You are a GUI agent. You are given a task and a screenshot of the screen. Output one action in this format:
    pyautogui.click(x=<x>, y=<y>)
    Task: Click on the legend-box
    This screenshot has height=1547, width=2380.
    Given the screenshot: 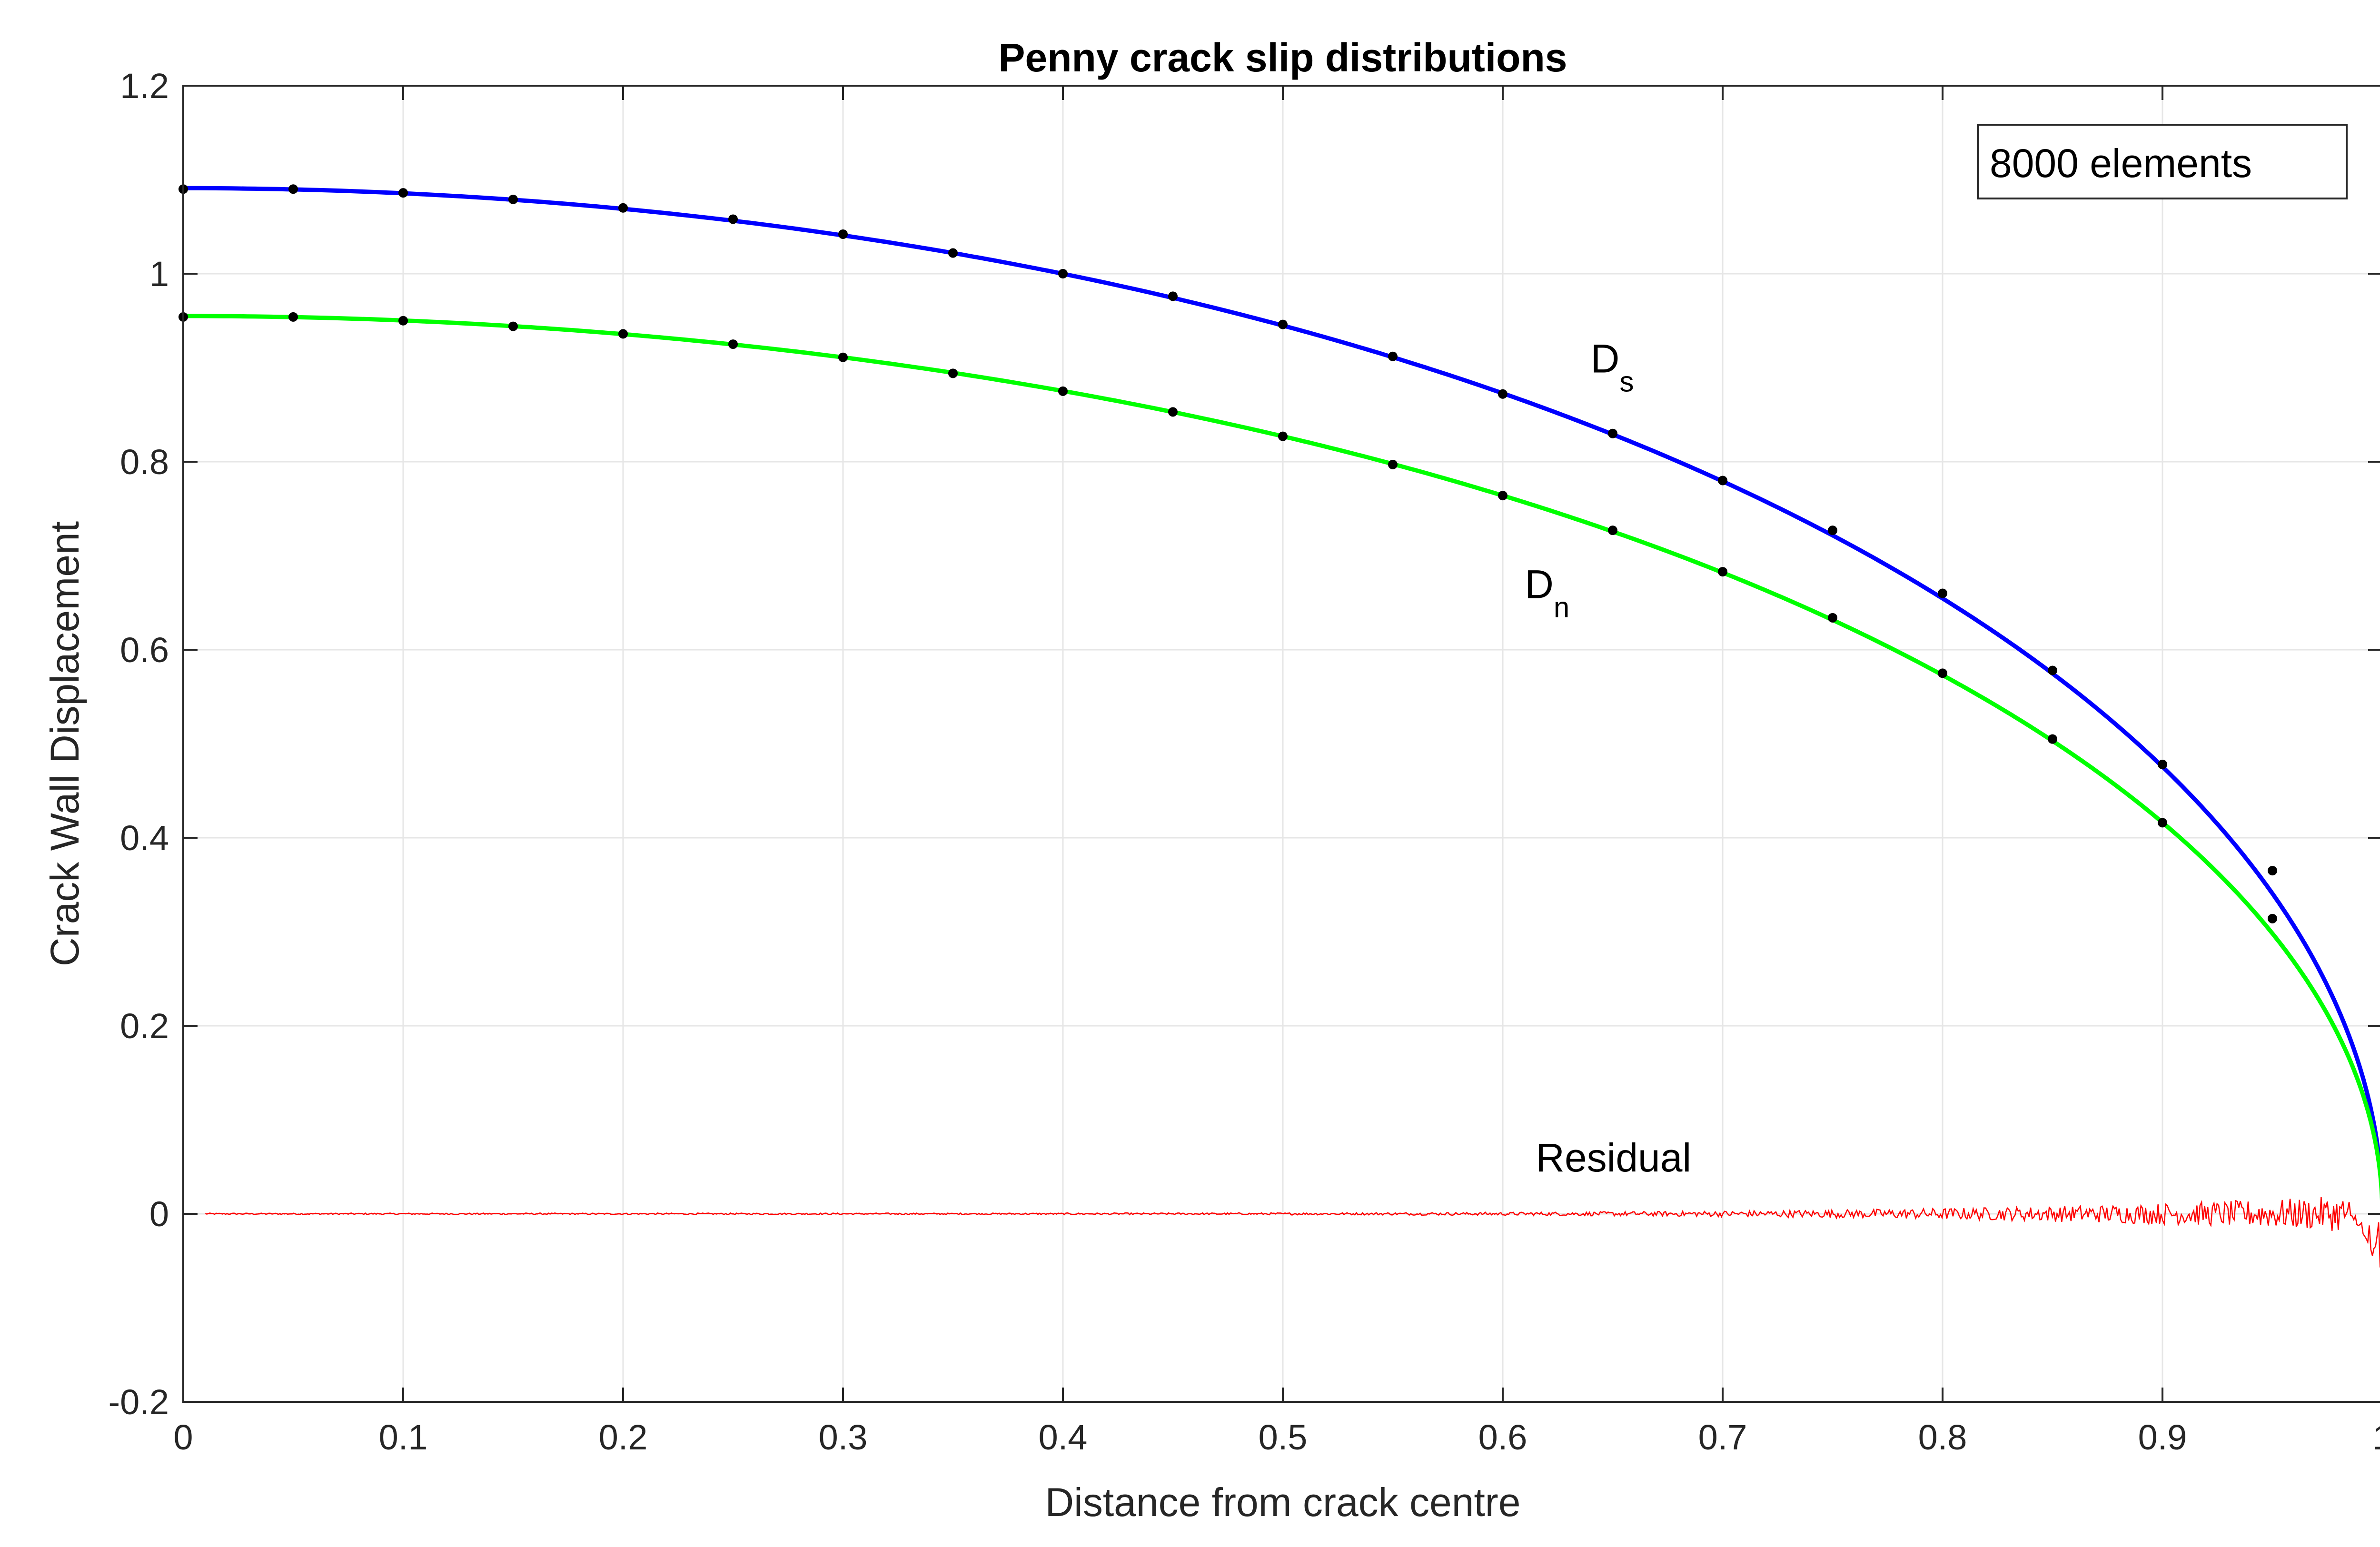 What is the action you would take?
    pyautogui.click(x=2162, y=161)
    